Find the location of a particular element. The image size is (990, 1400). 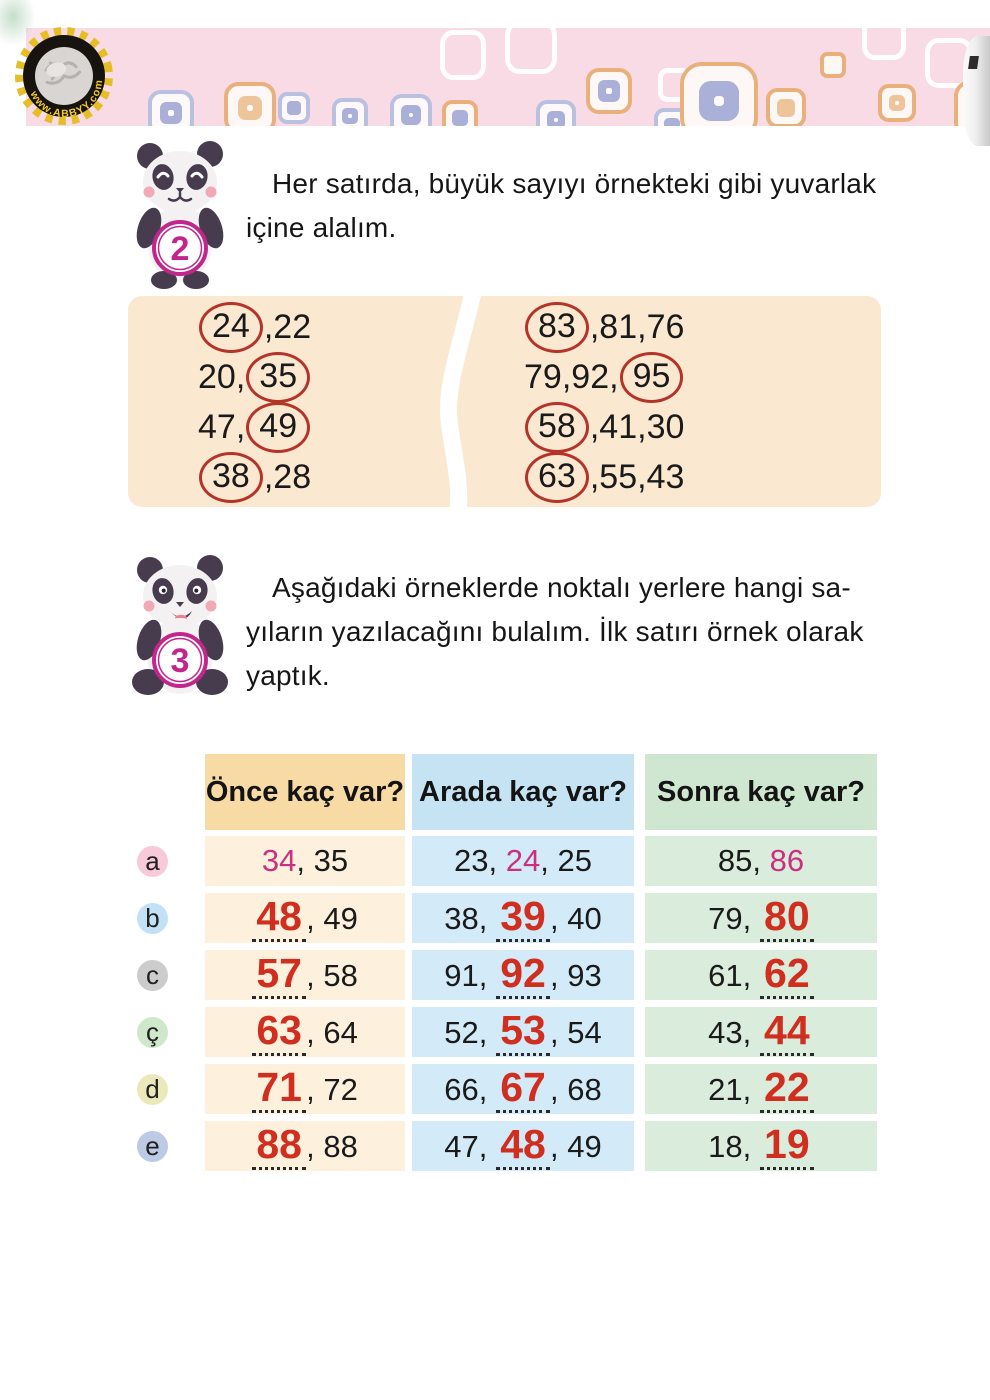

printed-number: , 58 is located at coordinates (332, 975).